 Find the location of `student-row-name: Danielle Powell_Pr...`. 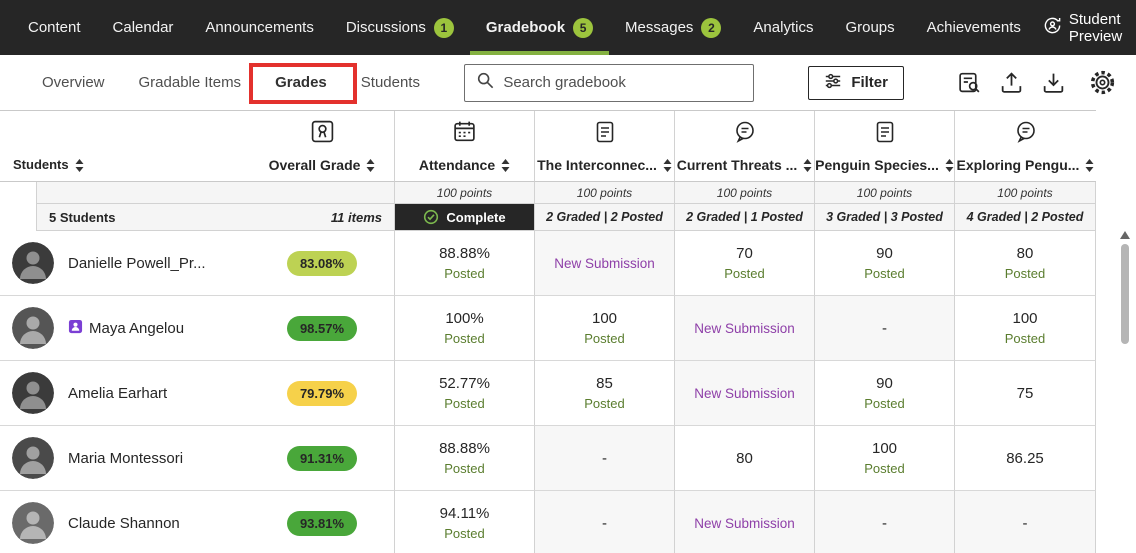

student-row-name: Danielle Powell_Pr... is located at coordinates (125, 263).